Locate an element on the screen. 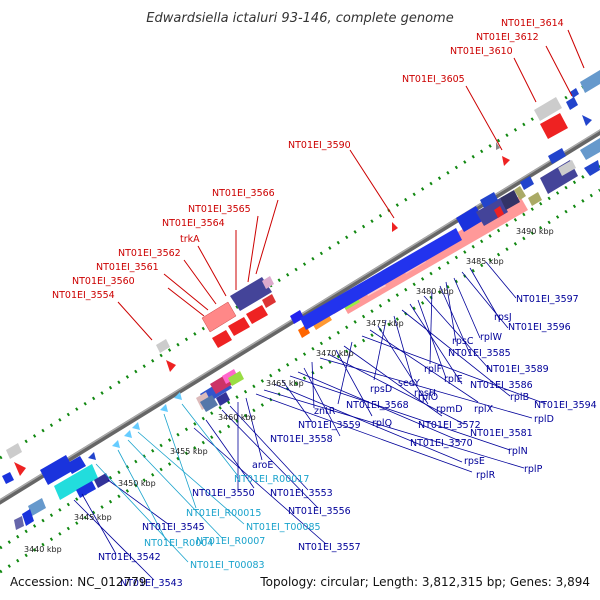 The height and width of the screenshot is (600, 600). gene-label: zntR is located at coordinates (325, 411).